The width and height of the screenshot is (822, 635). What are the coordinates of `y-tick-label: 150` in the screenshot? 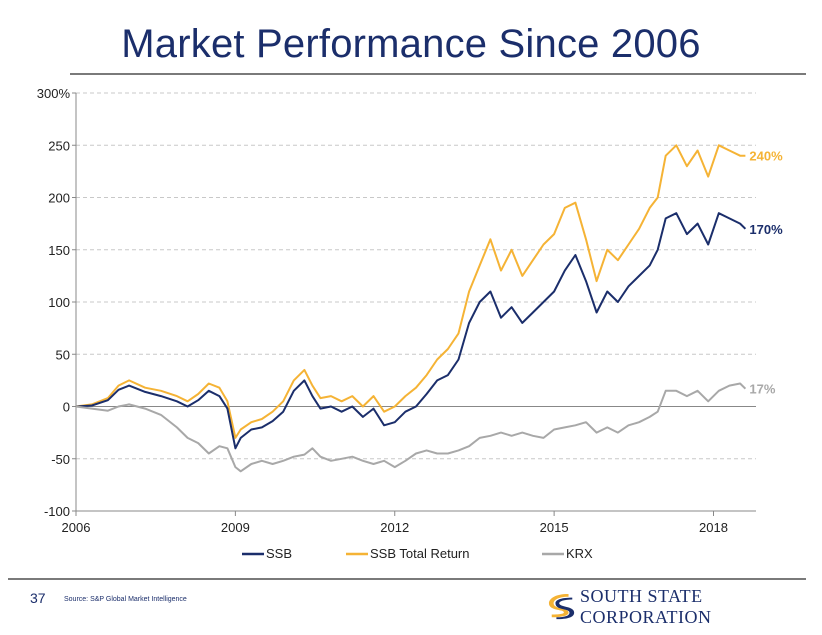 It's located at (59, 250).